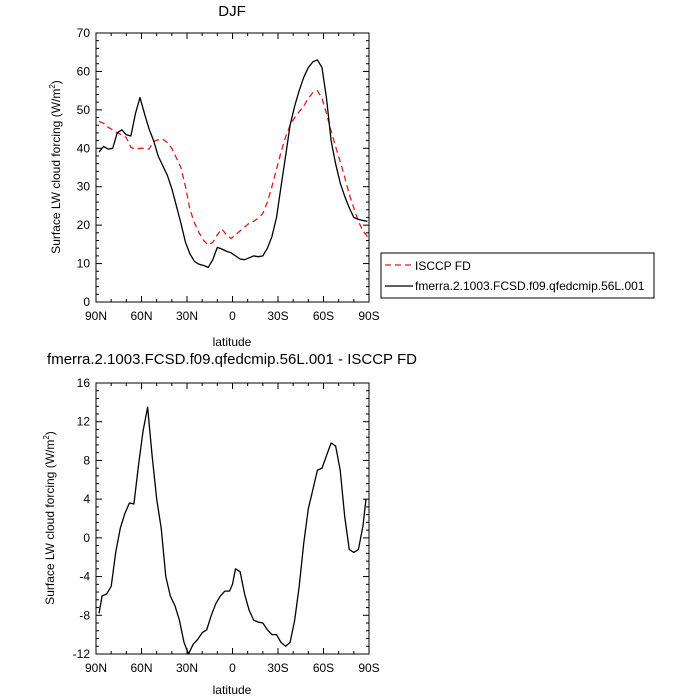 This screenshot has width=700, height=700. What do you see at coordinates (84, 615) in the screenshot?
I see `bottom-chart-y-tick-label: -8` at bounding box center [84, 615].